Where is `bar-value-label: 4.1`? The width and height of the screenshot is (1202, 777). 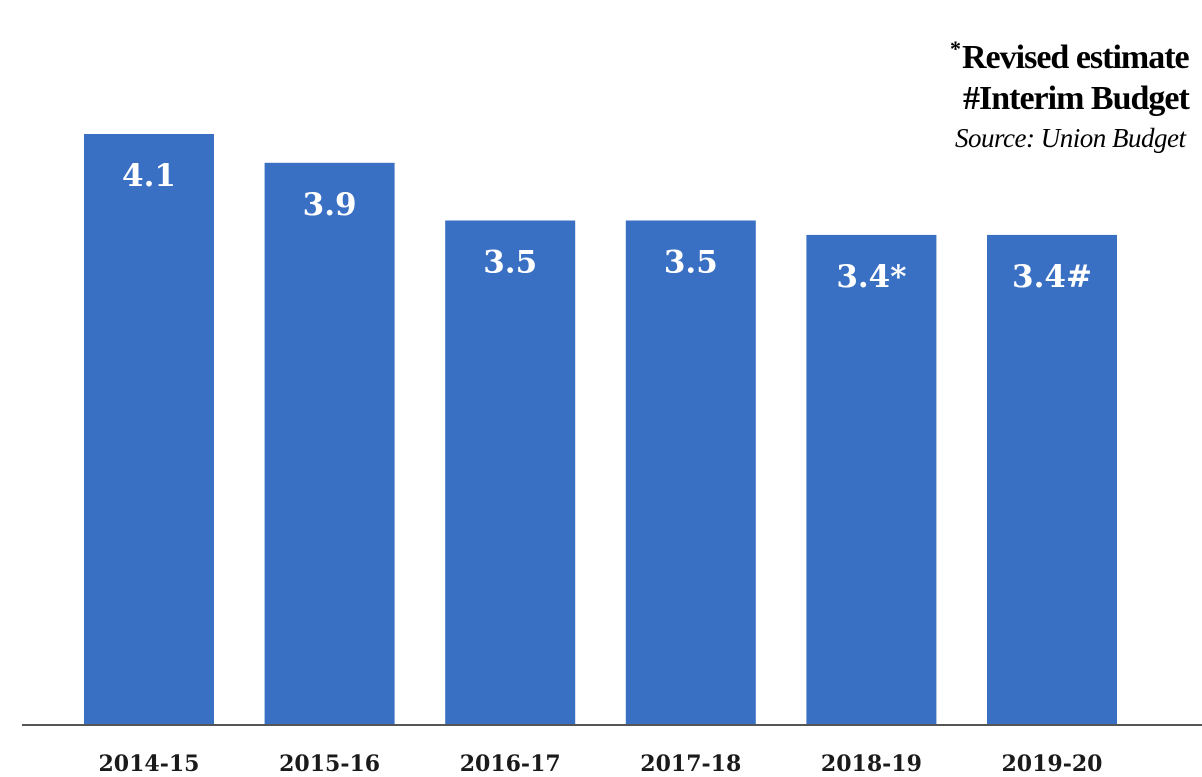
bar-value-label: 4.1 is located at coordinates (149, 176).